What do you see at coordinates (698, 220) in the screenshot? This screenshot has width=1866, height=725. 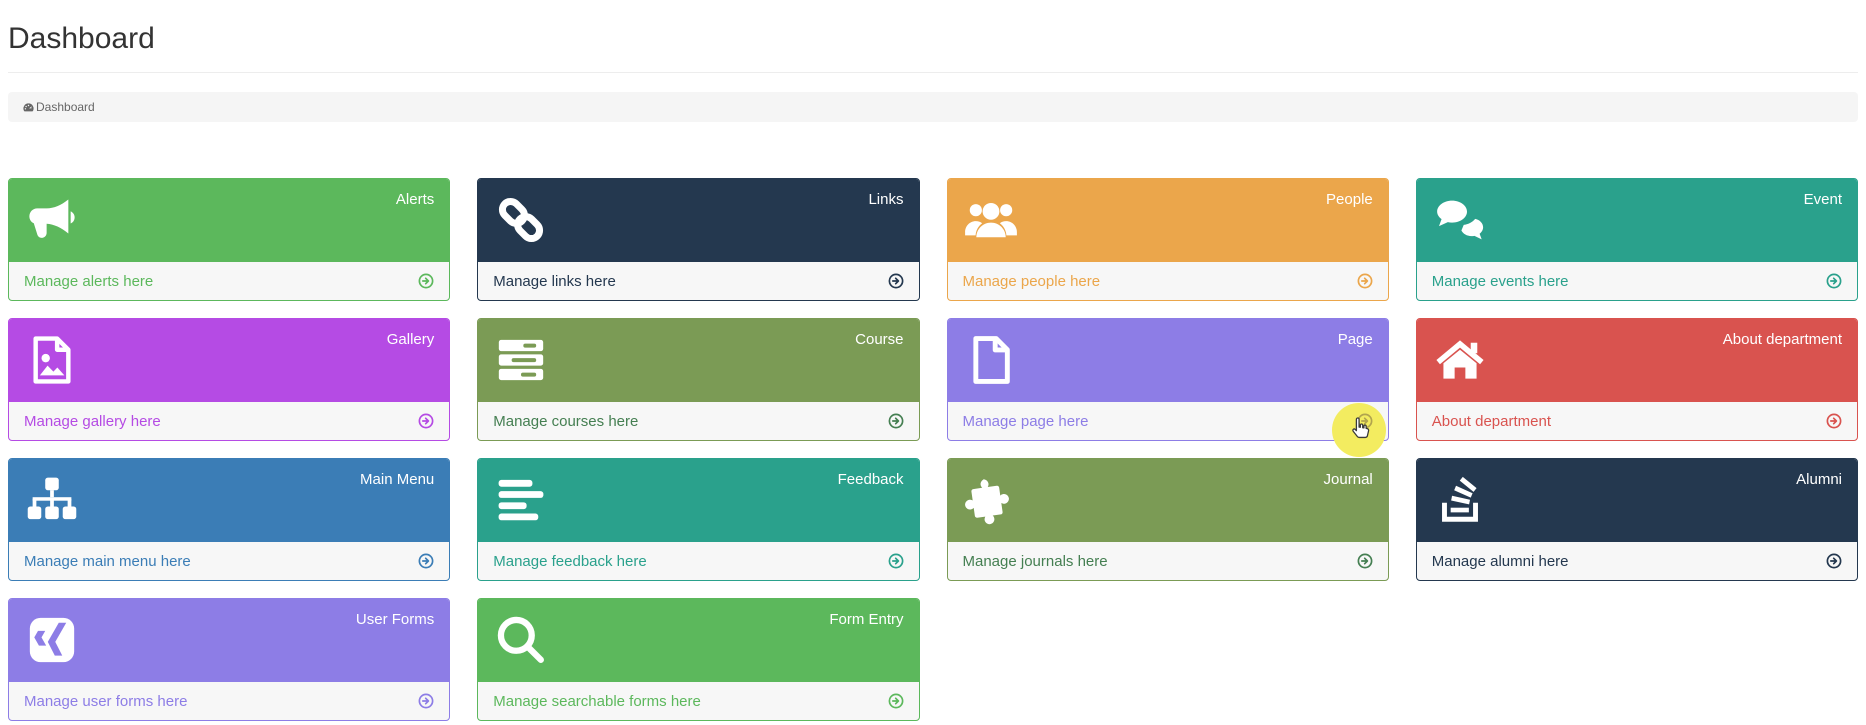 I see `tile-heading: Links` at bounding box center [698, 220].